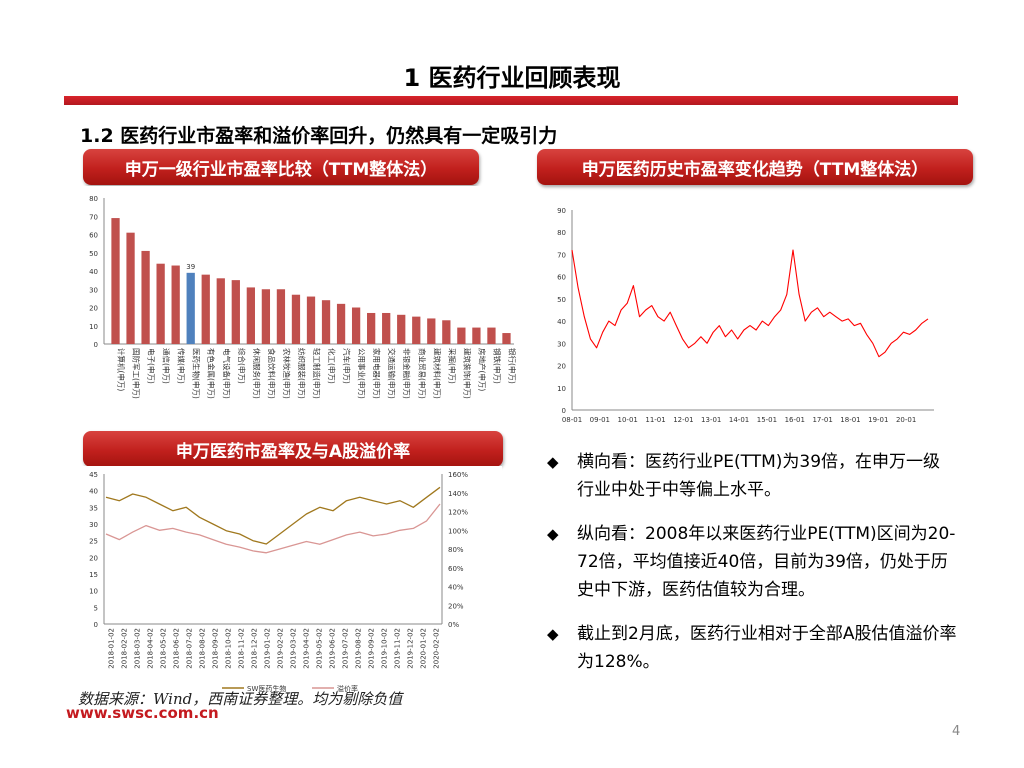 The height and width of the screenshot is (768, 1024). What do you see at coordinates (711, 420) in the screenshot?
I see `x-tick-label: 13-01` at bounding box center [711, 420].